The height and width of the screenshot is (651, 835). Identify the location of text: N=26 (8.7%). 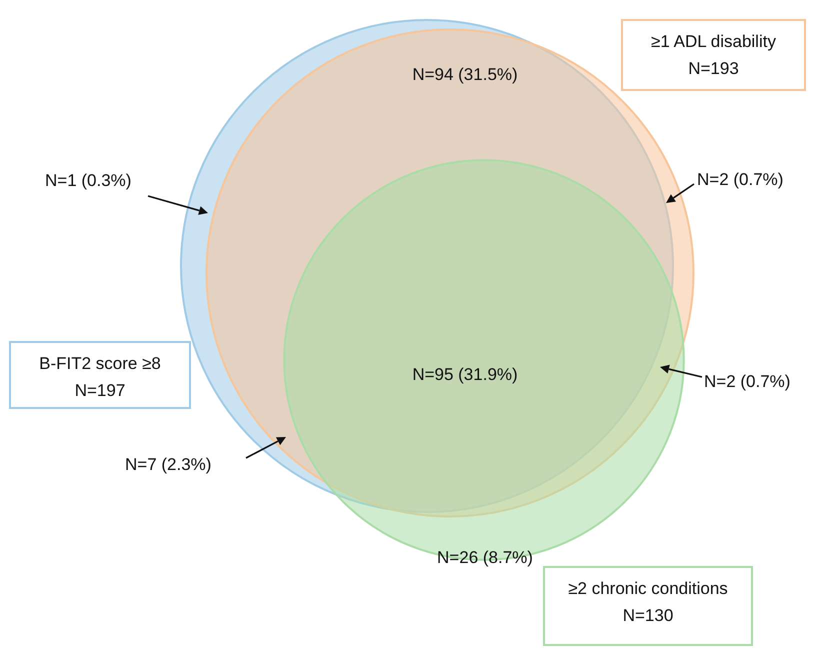
(485, 557).